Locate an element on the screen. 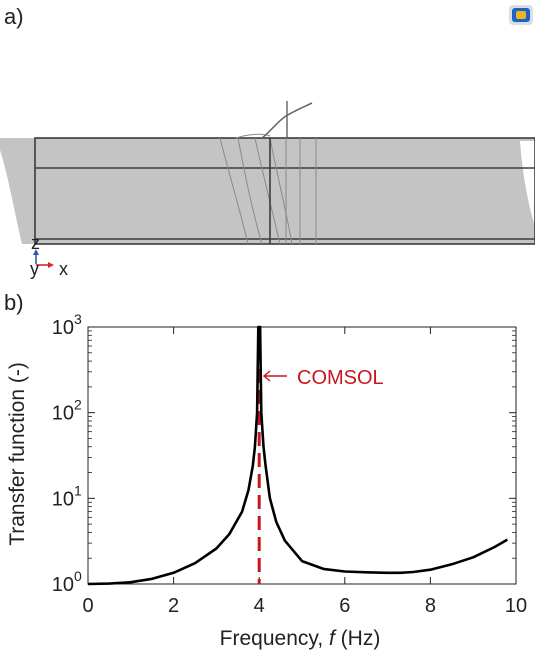 This screenshot has width=535, height=656. axis-triad: z y x is located at coordinates (49, 256).